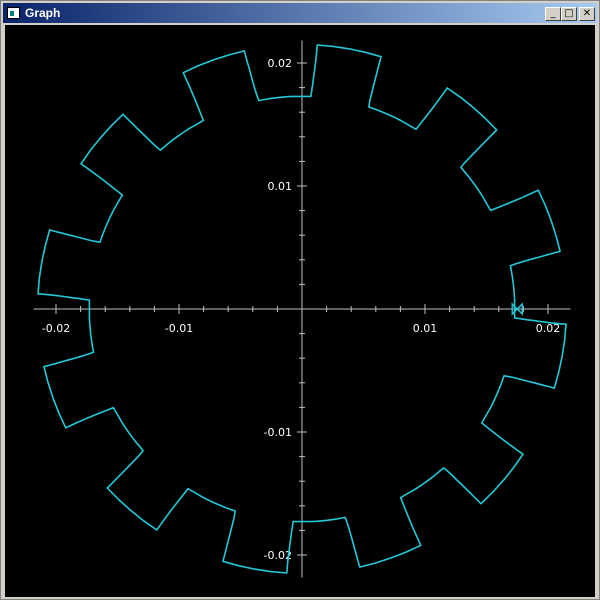 The height and width of the screenshot is (600, 600). I want to click on y-tick-label: -0.02, so click(278, 555).